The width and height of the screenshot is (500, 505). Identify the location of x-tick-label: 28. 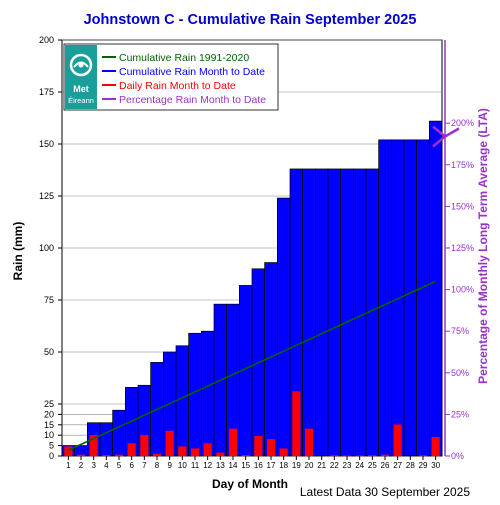
(410, 465).